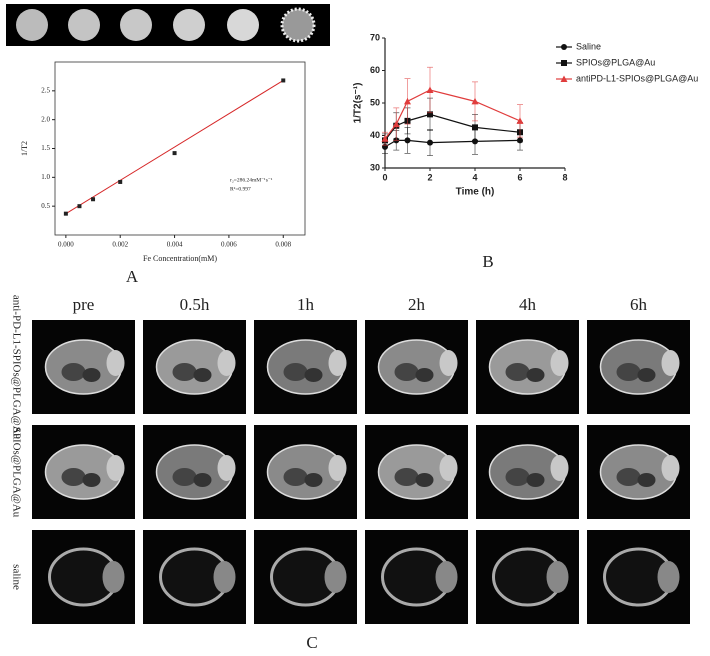  Describe the element at coordinates (429, 177) in the screenshot. I see `x-tick-label: 2` at that location.